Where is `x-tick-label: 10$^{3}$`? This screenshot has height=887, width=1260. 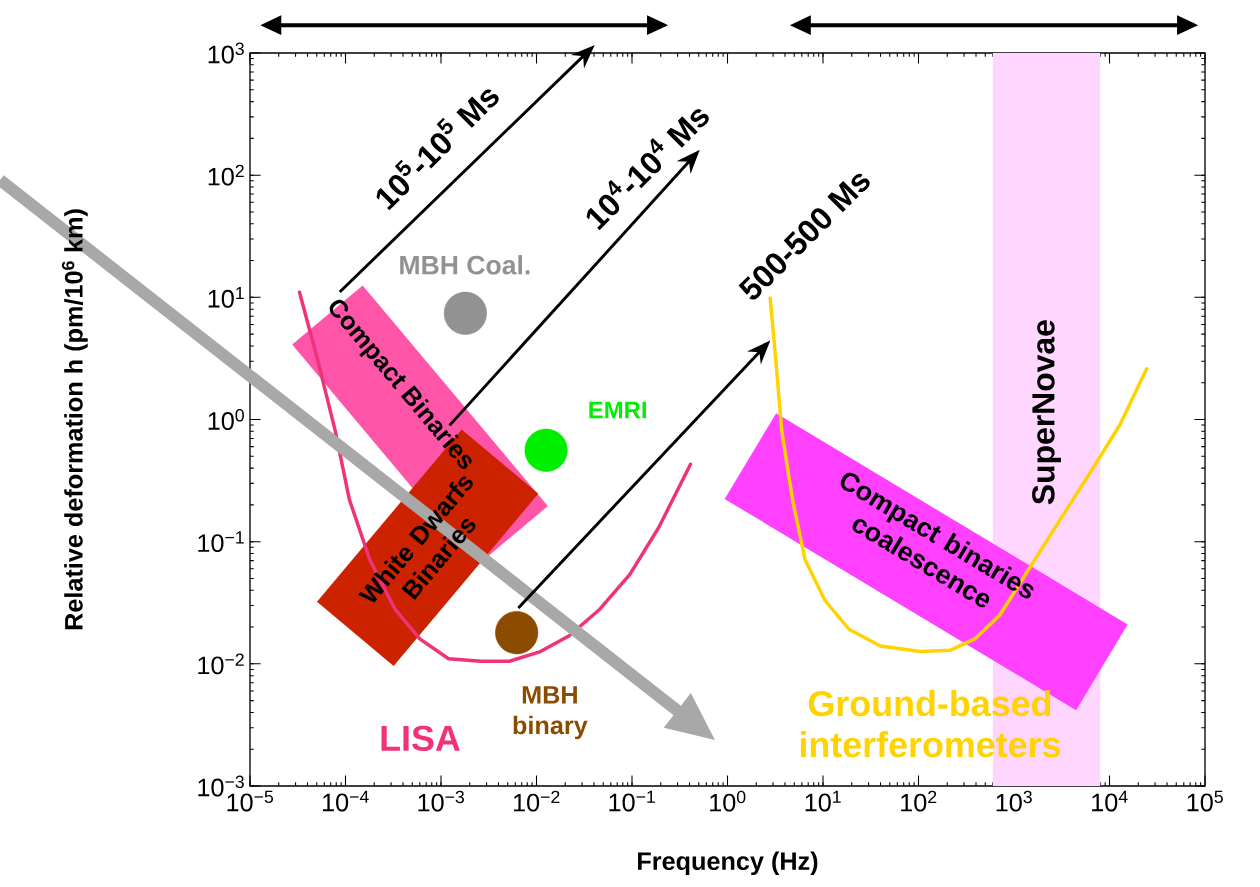 x-tick-label: 10$^{3}$ is located at coordinates (1014, 801).